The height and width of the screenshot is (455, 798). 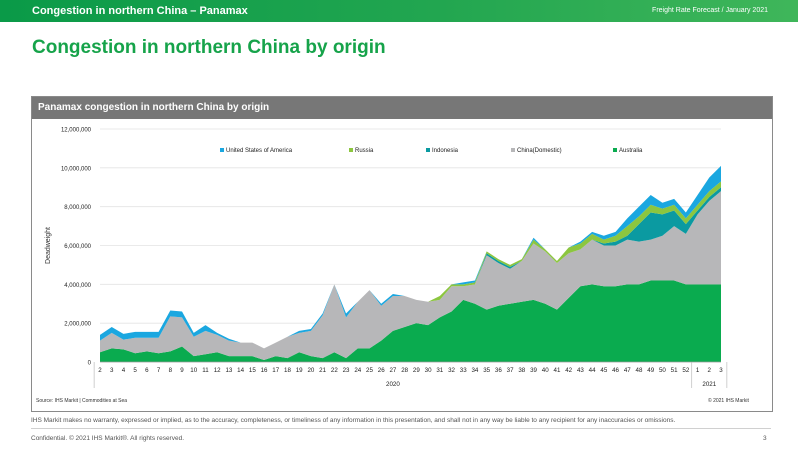 I want to click on x-tick-label: 35, so click(x=486, y=370).